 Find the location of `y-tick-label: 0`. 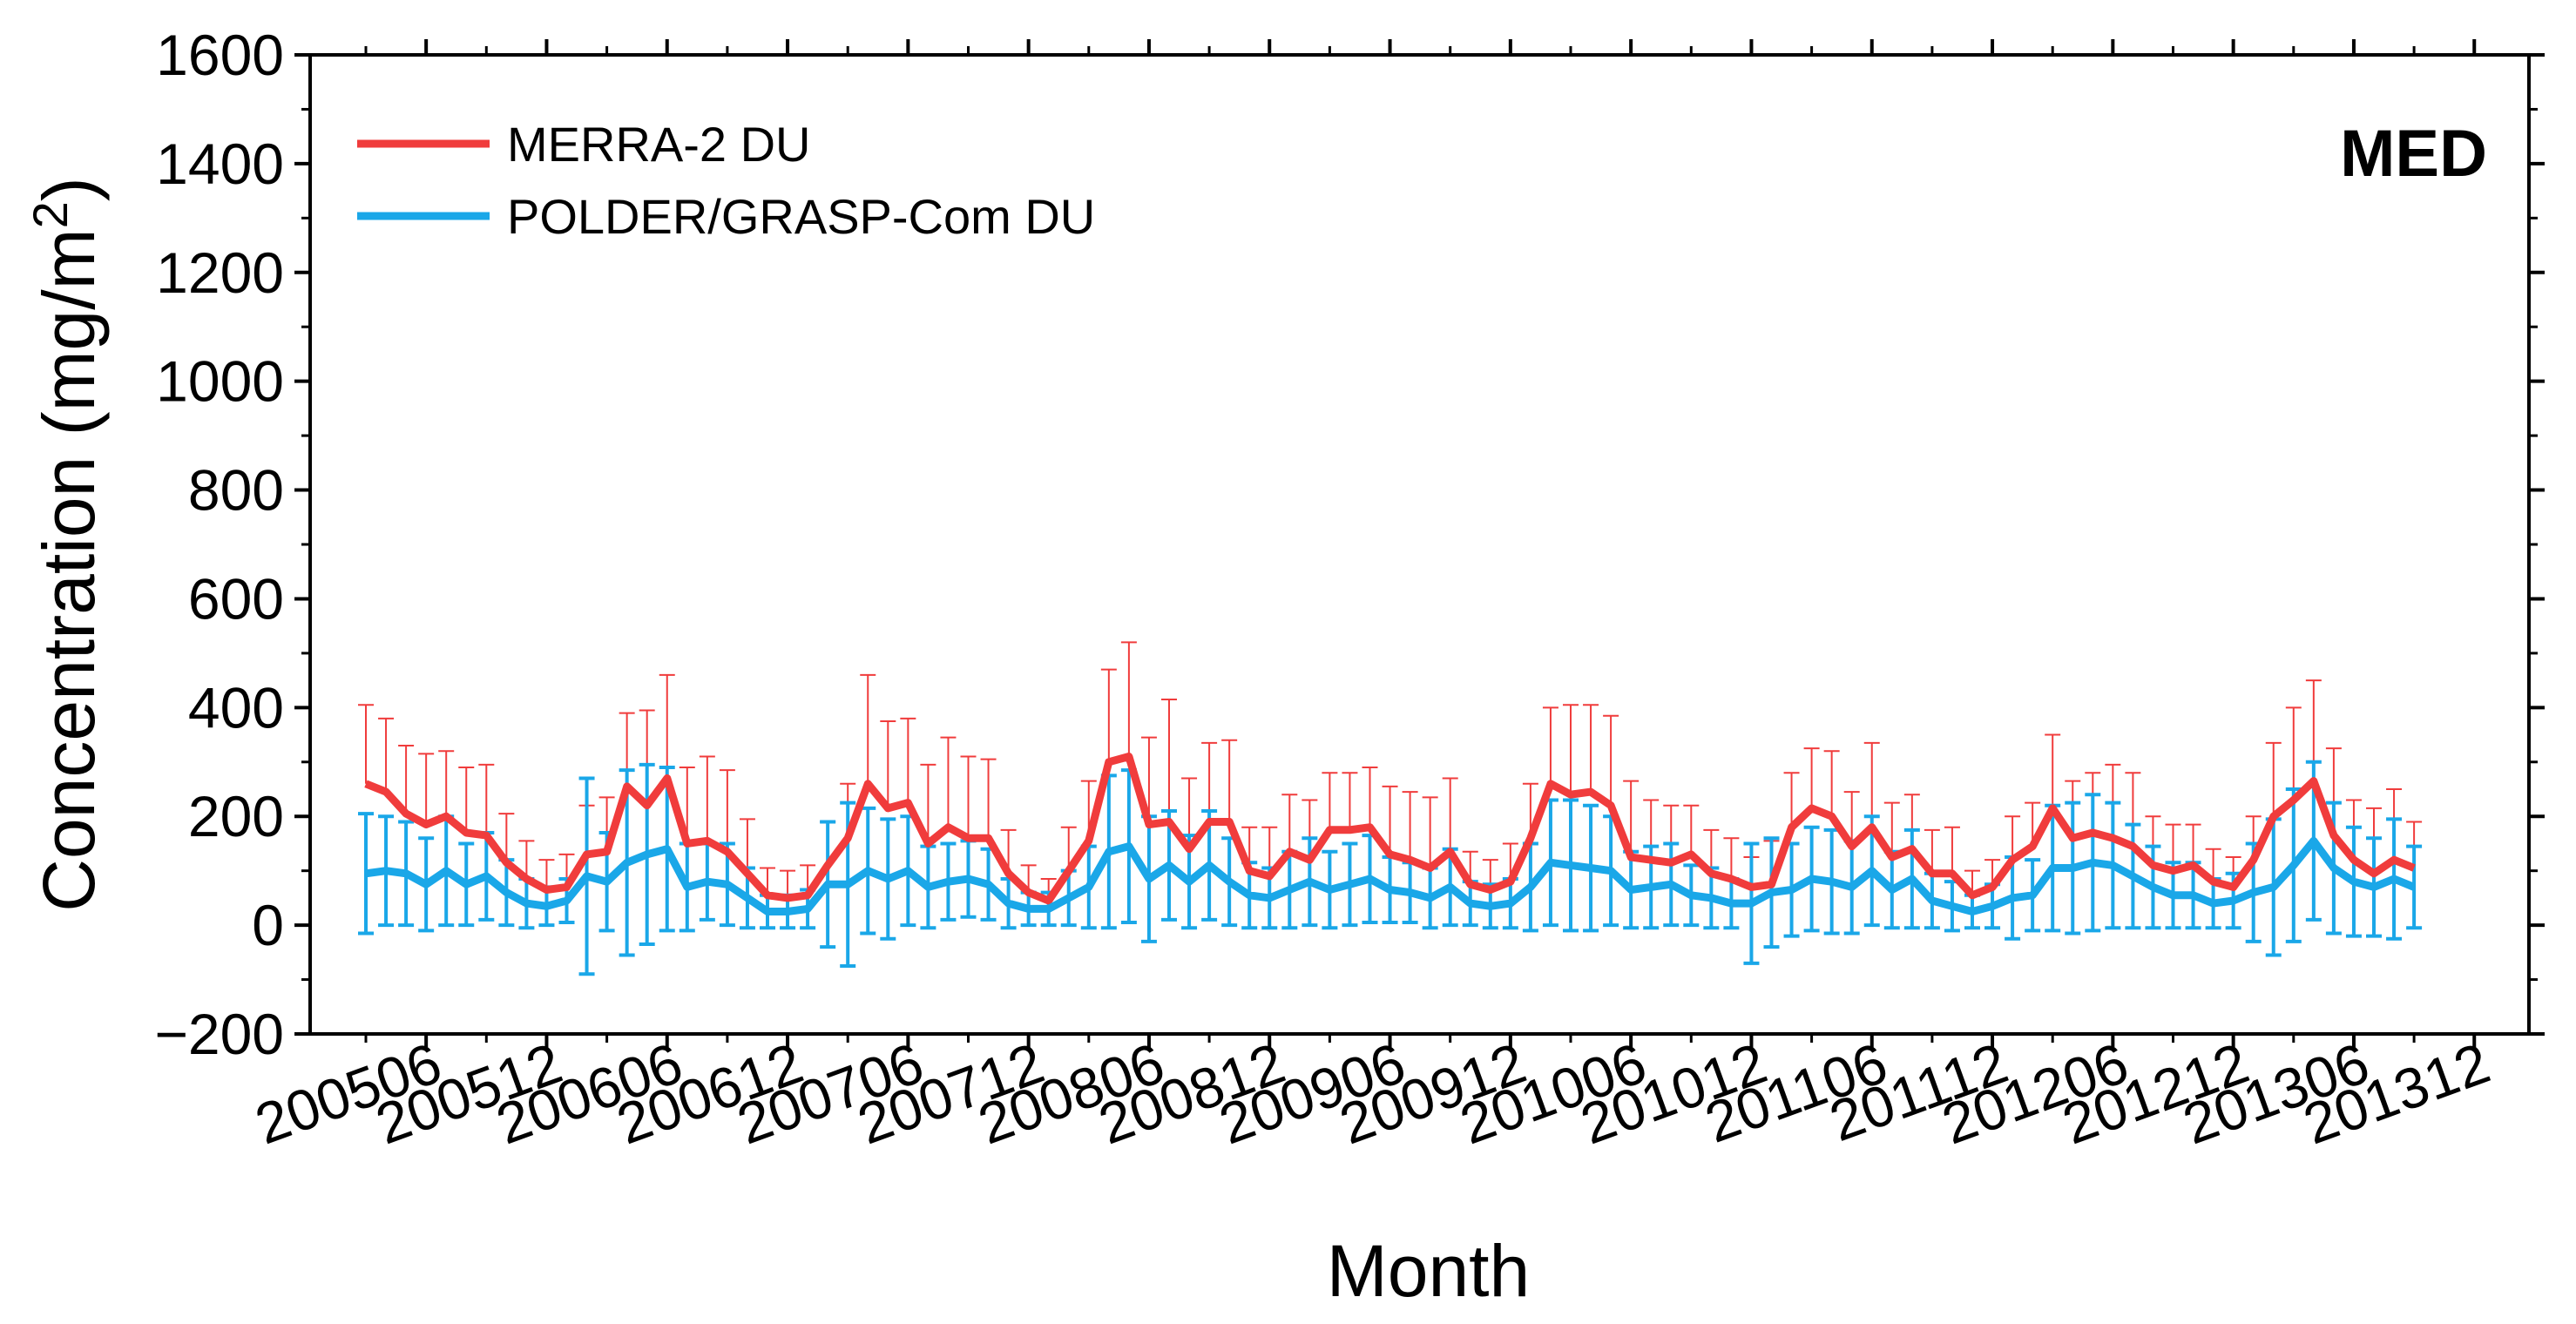

y-tick-label: 0 is located at coordinates (268, 925).